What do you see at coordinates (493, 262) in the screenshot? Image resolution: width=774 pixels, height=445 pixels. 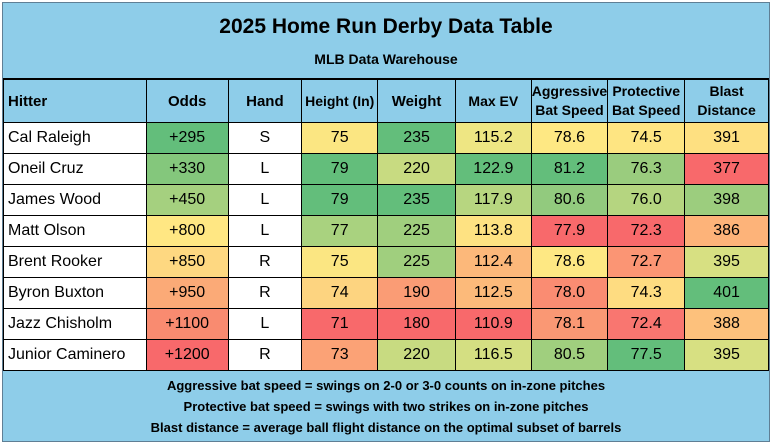 I see `max-ev-cell: 112.4` at bounding box center [493, 262].